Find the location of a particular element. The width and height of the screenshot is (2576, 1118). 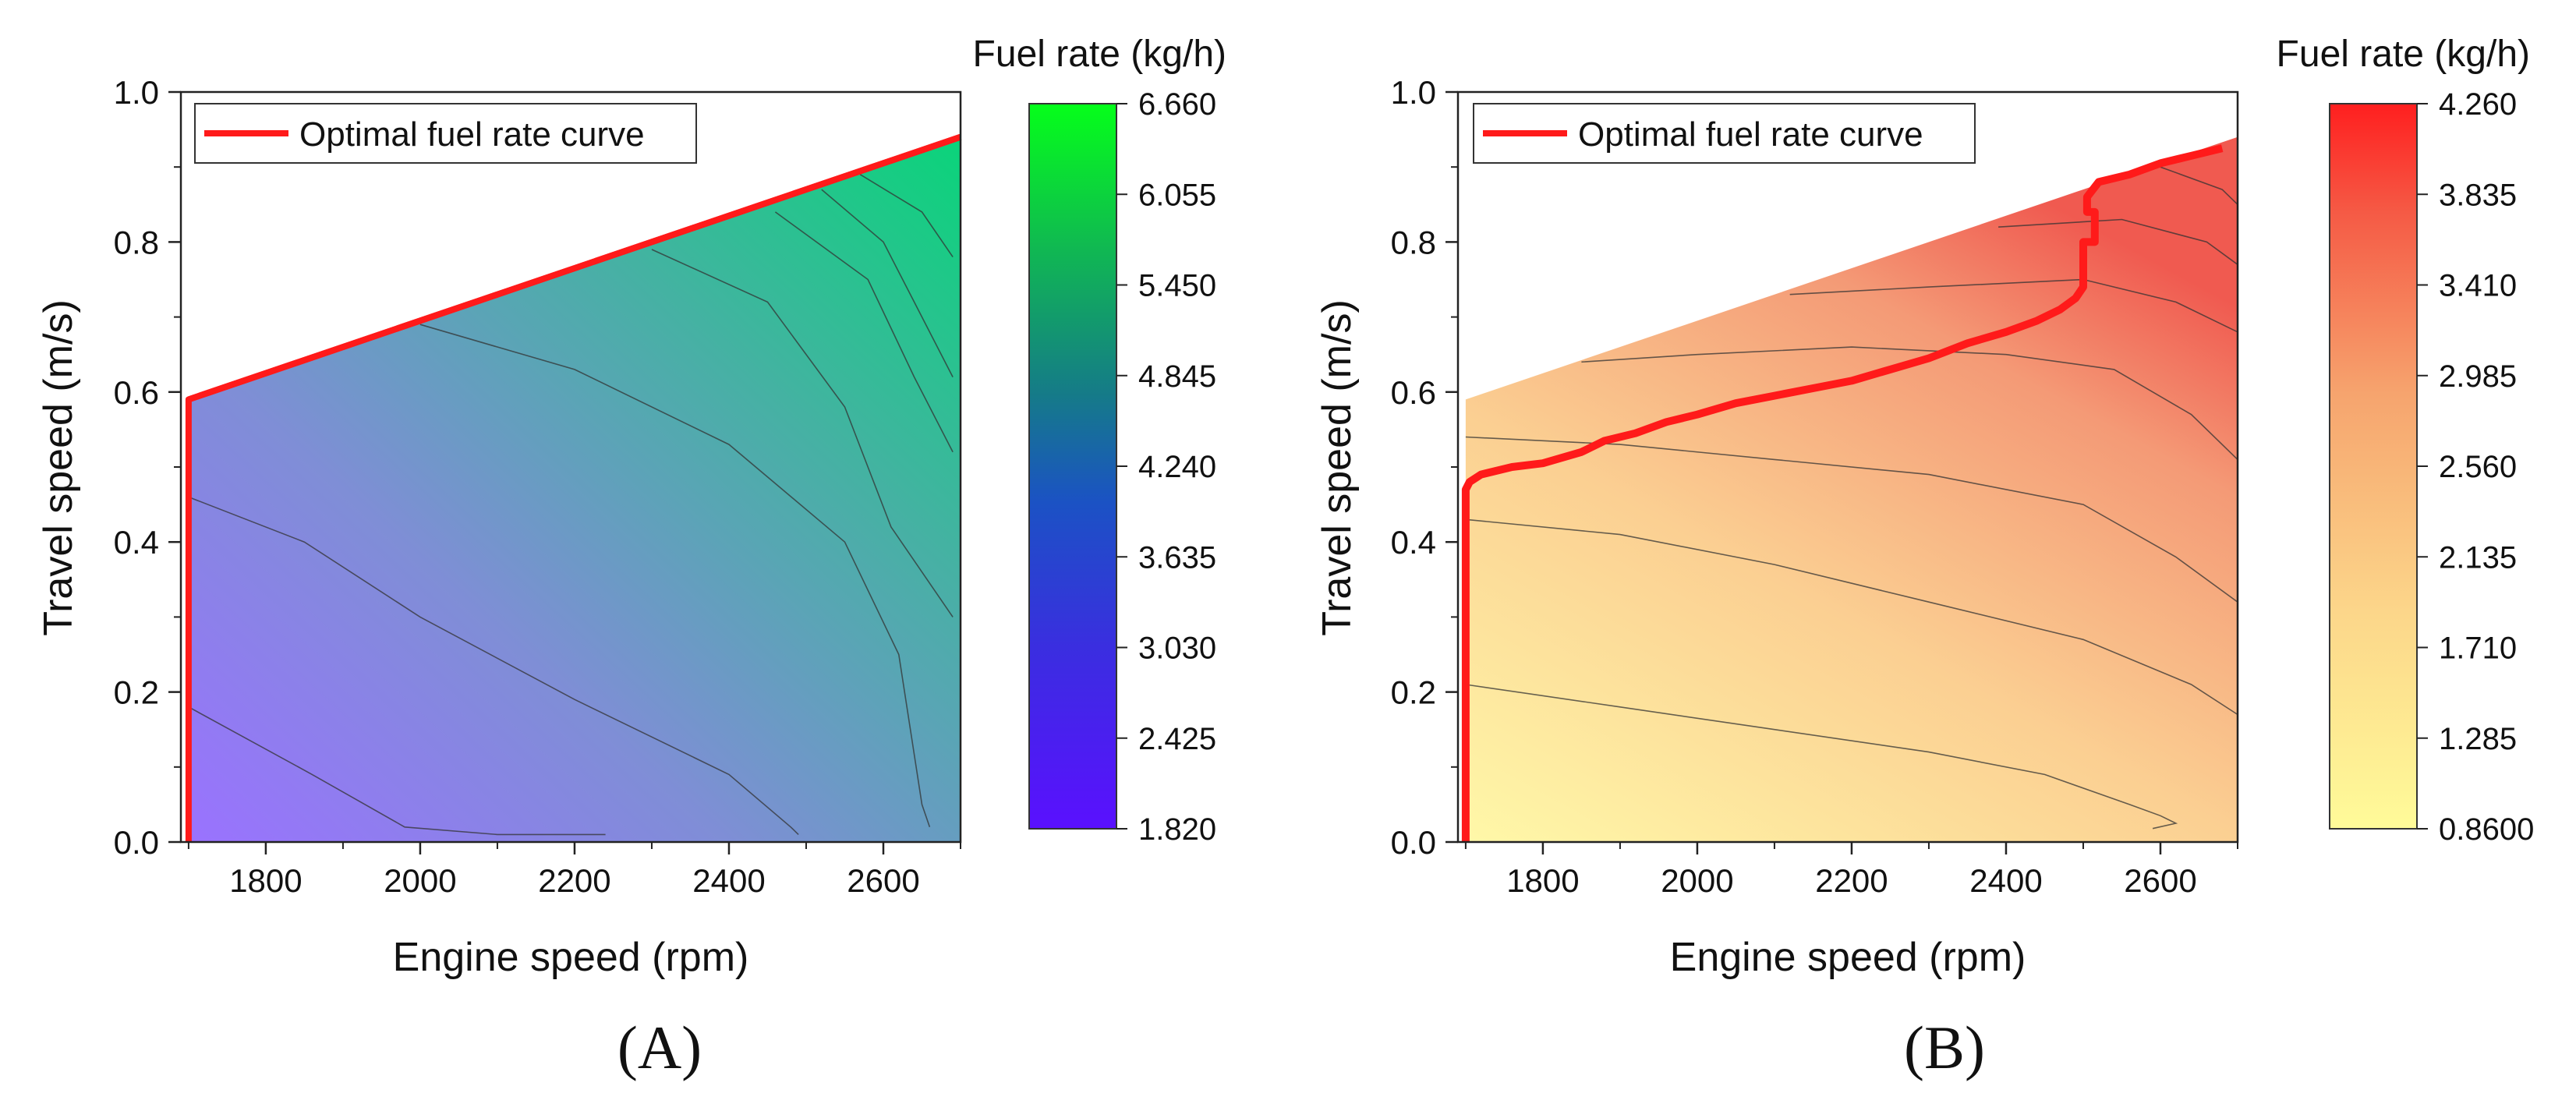

colorbar-tick-label: 6.055 is located at coordinates (1177, 195).